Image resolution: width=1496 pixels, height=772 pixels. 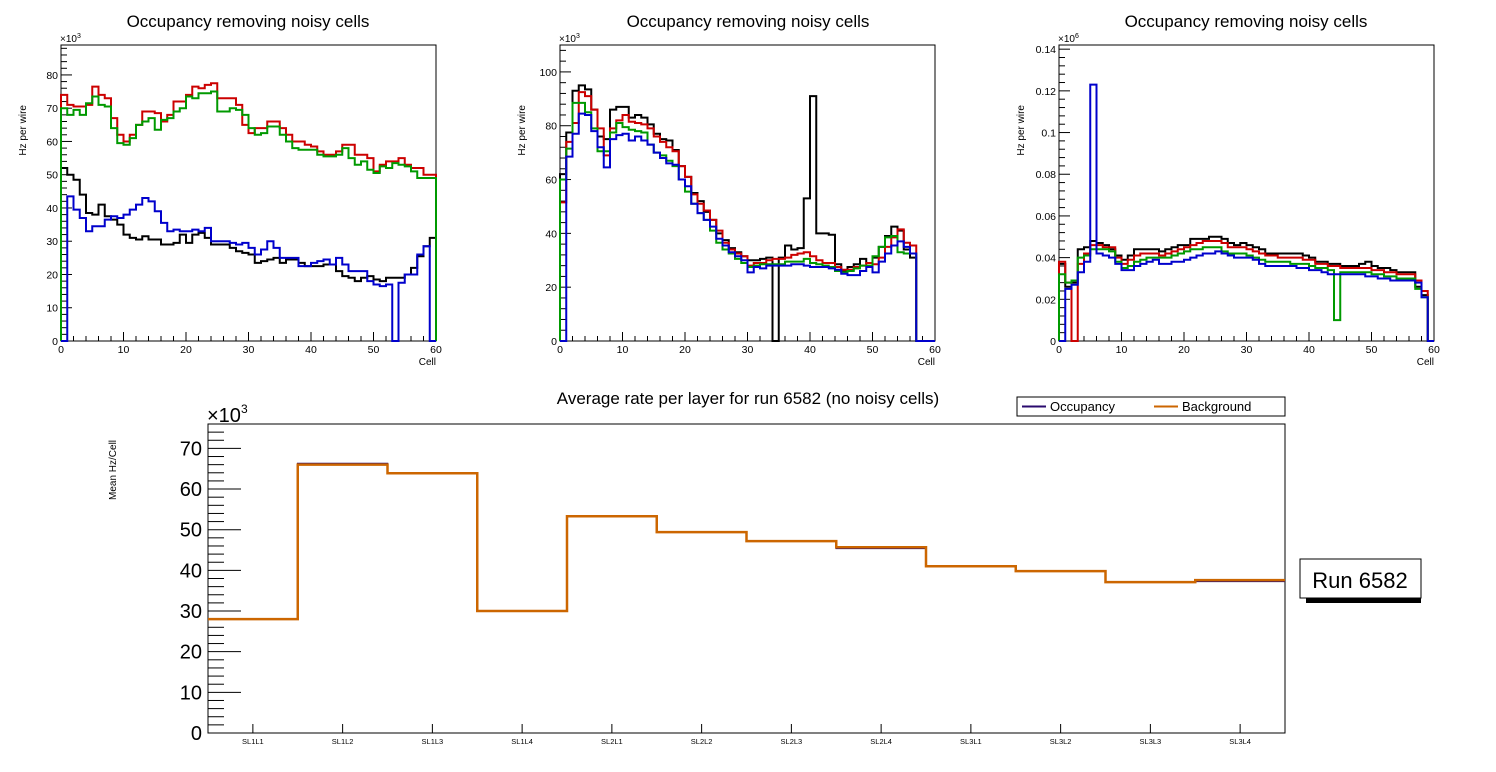 What do you see at coordinates (52, 242) in the screenshot?
I see `y-tick-label: 30` at bounding box center [52, 242].